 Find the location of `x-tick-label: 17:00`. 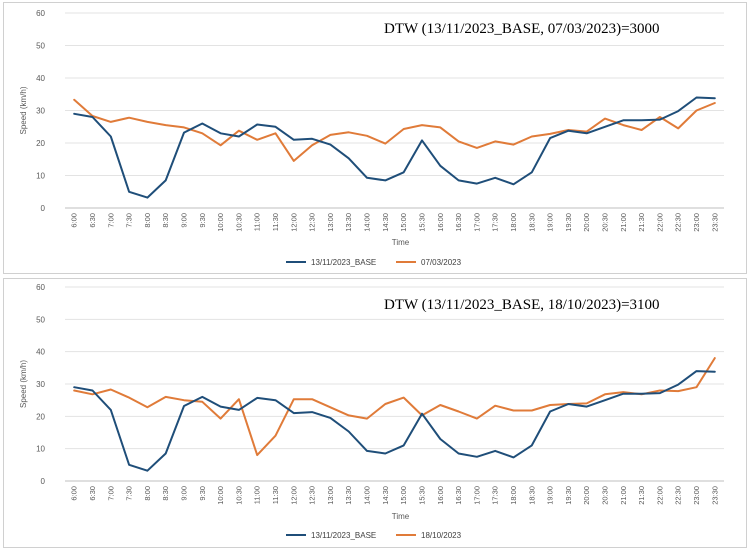

x-tick-label: 17:00 is located at coordinates (476, 495).